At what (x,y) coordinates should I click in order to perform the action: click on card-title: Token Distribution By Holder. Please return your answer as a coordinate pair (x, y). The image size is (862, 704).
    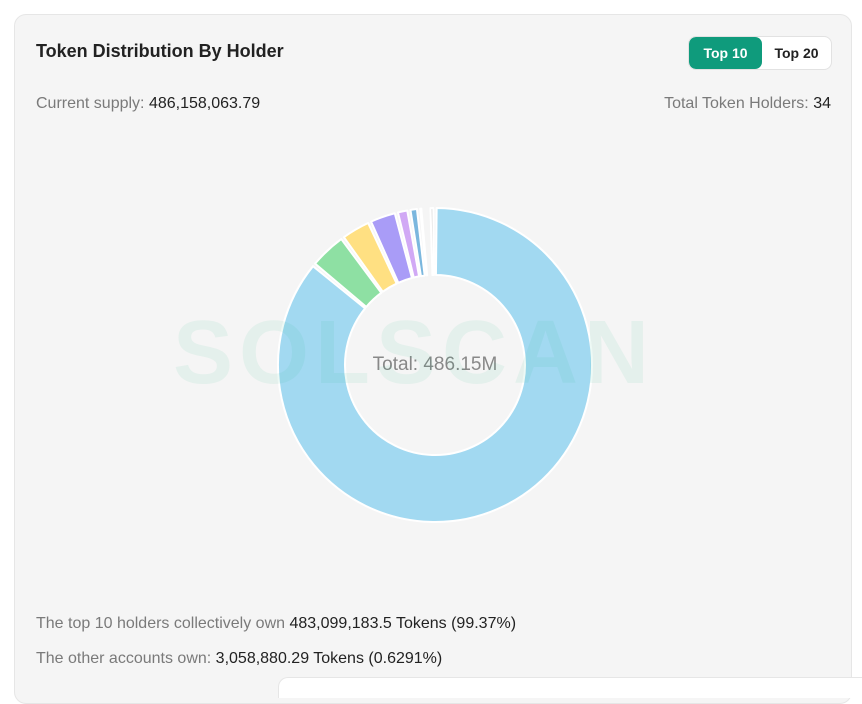
    Looking at the image, I should click on (160, 51).